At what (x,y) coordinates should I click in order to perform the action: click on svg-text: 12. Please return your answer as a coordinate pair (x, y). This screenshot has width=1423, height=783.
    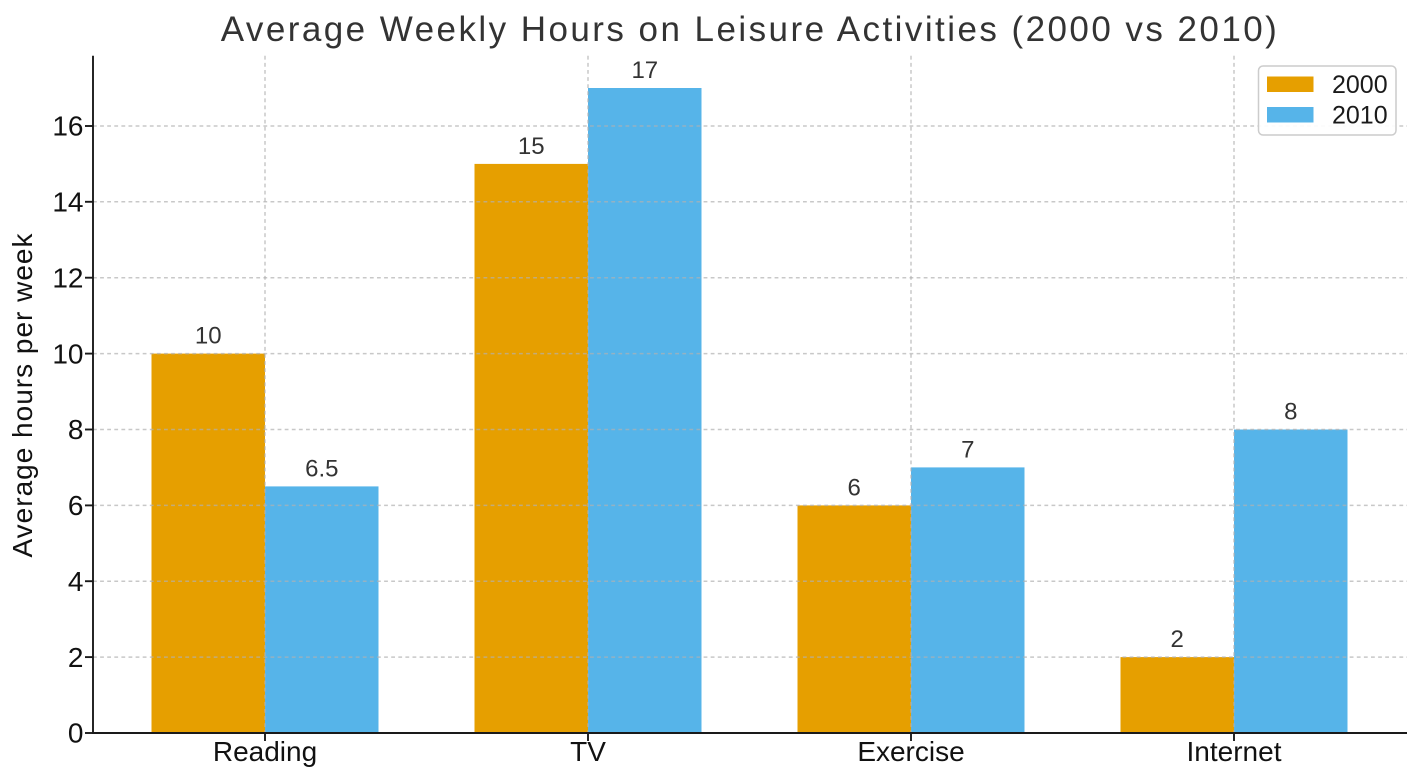
    Looking at the image, I should click on (67, 277).